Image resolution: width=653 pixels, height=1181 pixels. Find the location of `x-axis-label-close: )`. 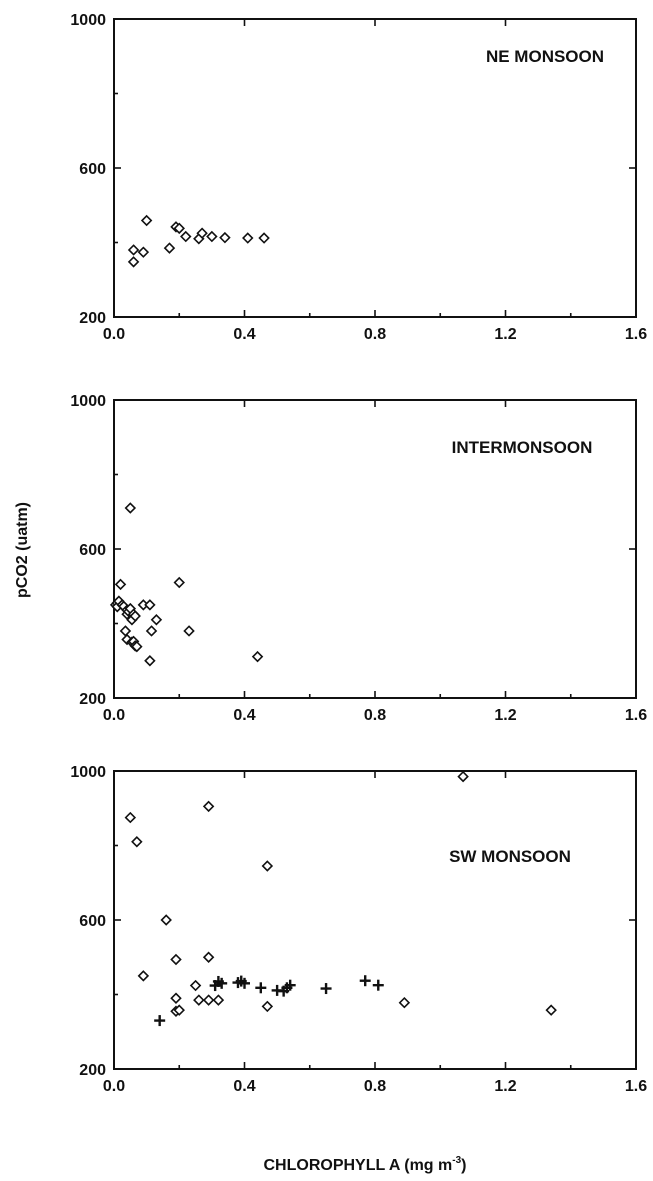

x-axis-label-close: ) is located at coordinates (463, 1165).